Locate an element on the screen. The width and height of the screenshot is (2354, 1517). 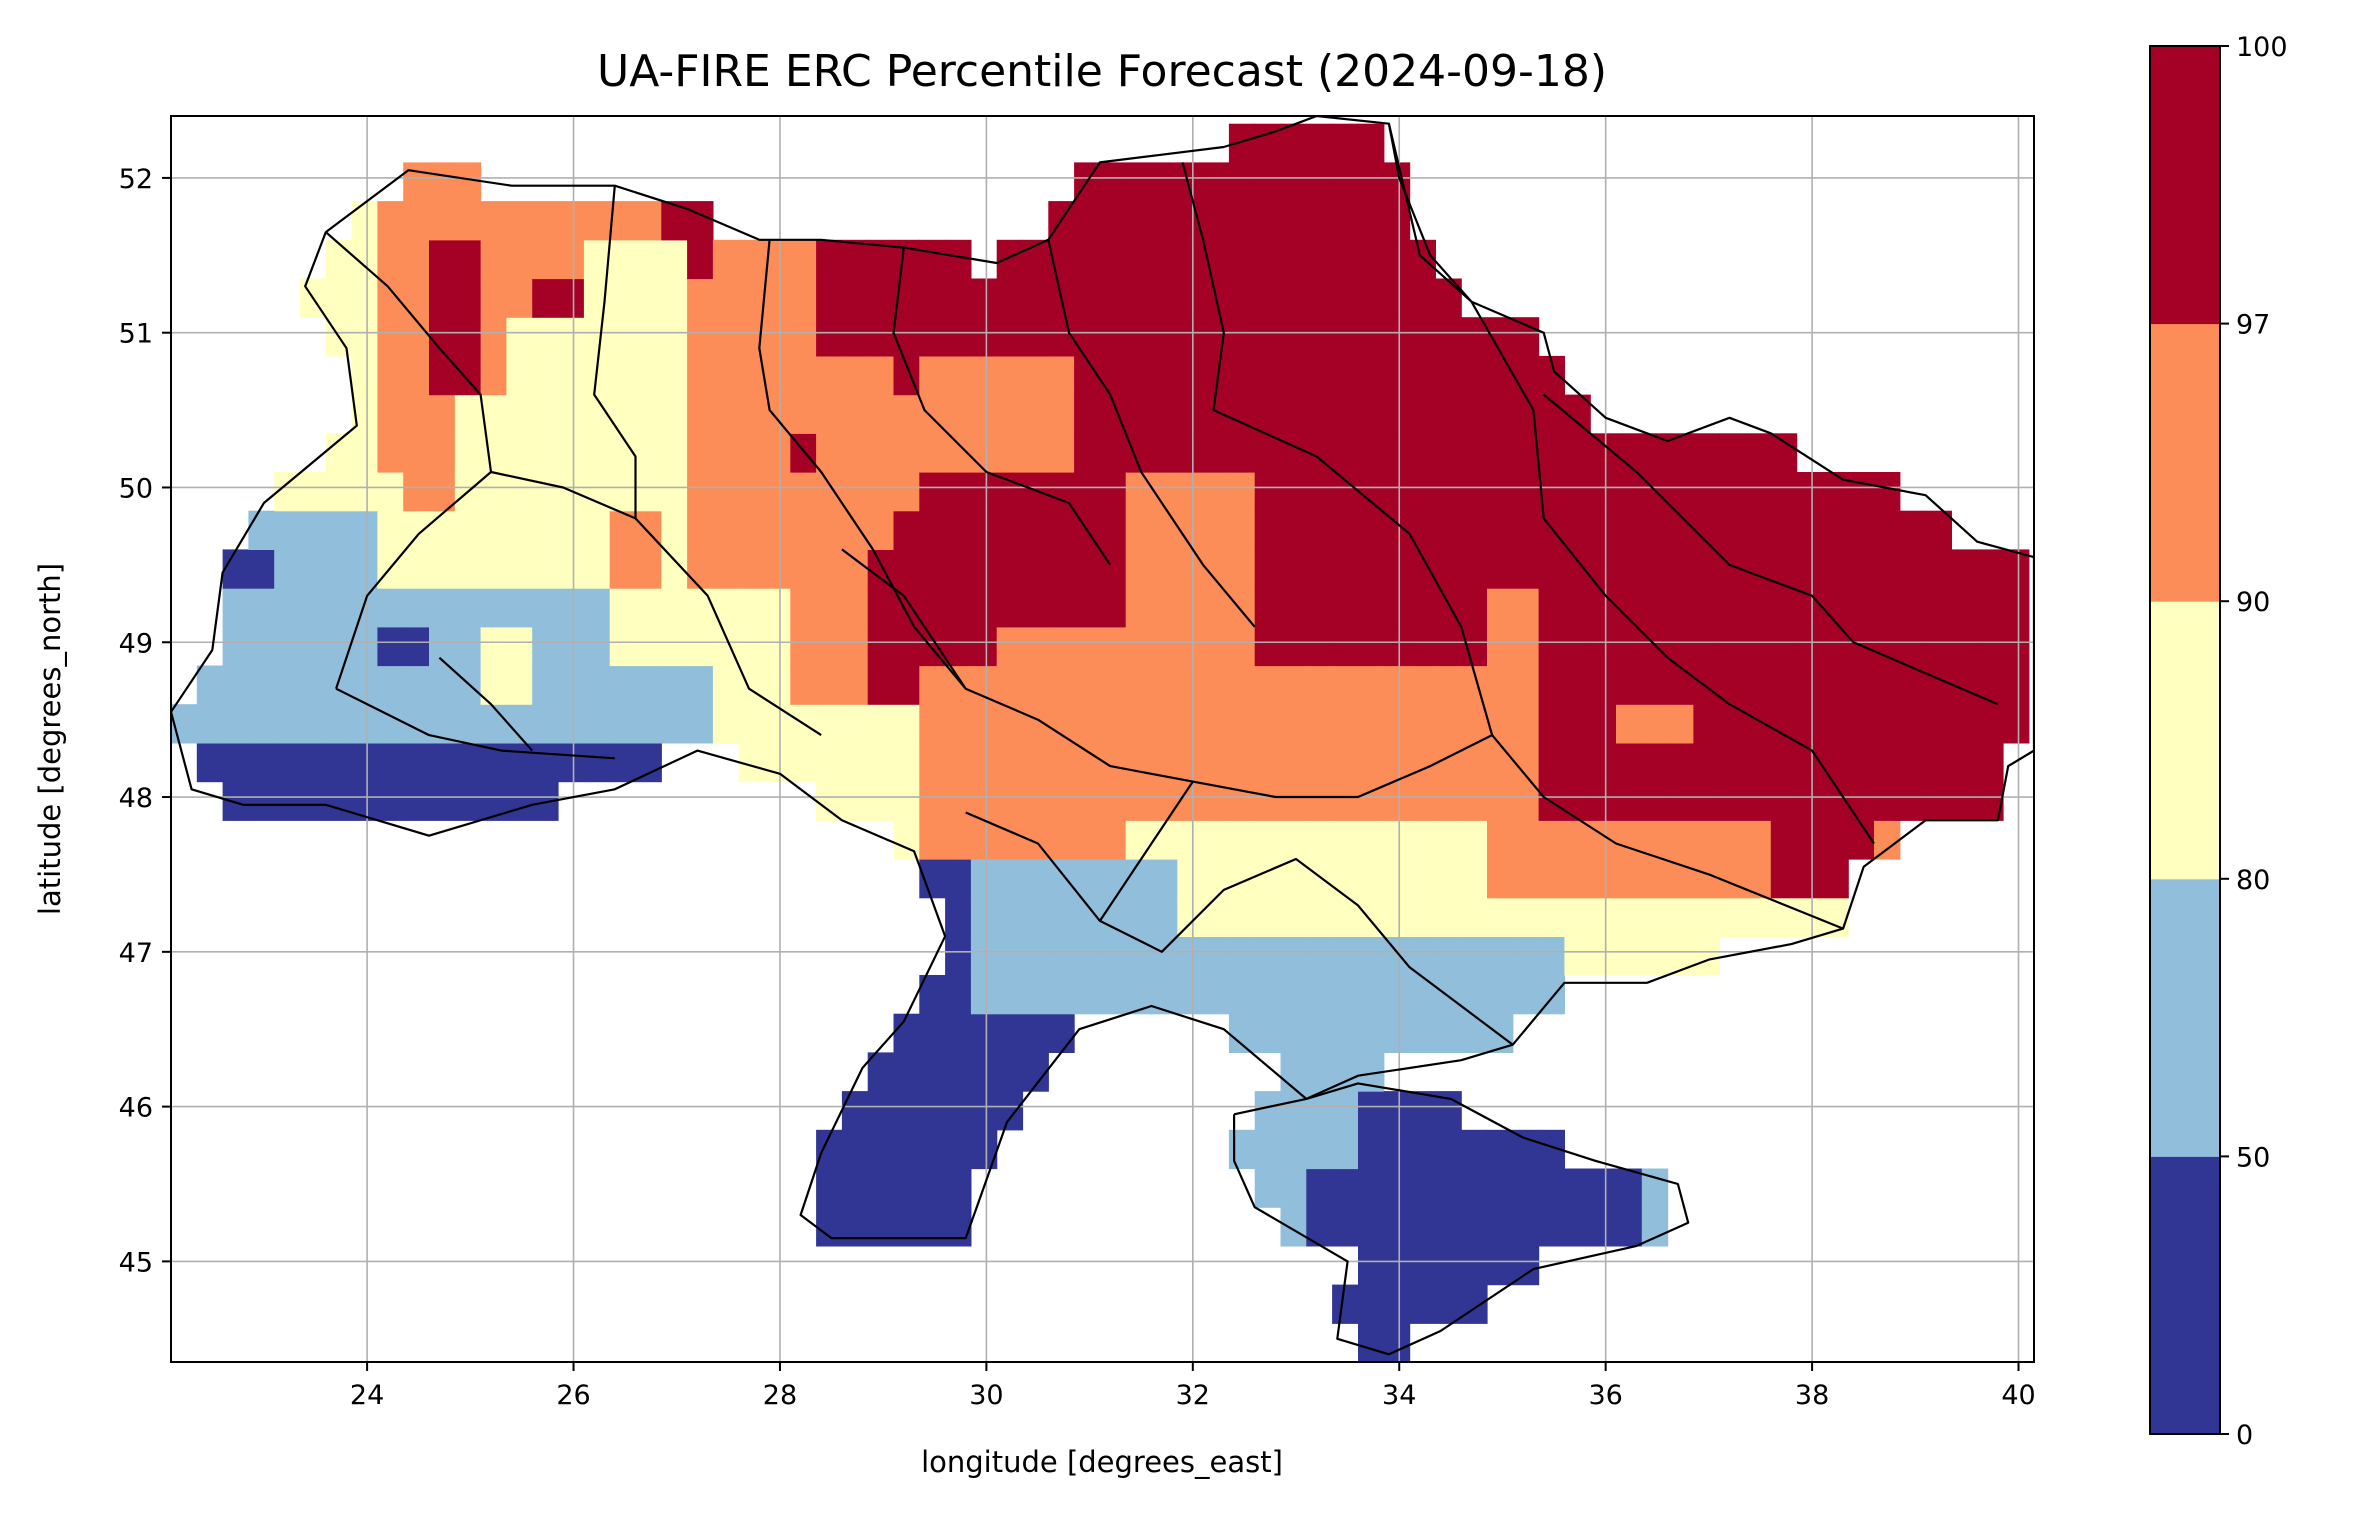
y-axis-ticks: 45 46 47 48 49 50 51 52 is located at coordinates (145, 721).